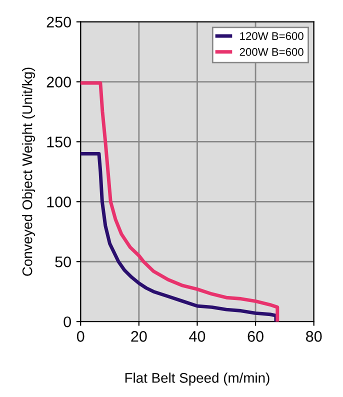 The image size is (343, 397). What do you see at coordinates (28, 172) in the screenshot?
I see `y-axis-title: Conveyed Object Weight (Unit/kg)` at bounding box center [28, 172].